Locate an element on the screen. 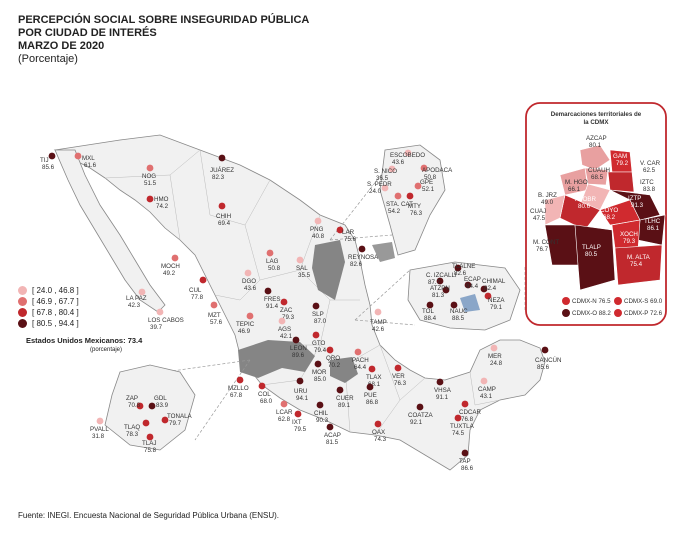  city-value: 82.6 is located at coordinates (356, 264).